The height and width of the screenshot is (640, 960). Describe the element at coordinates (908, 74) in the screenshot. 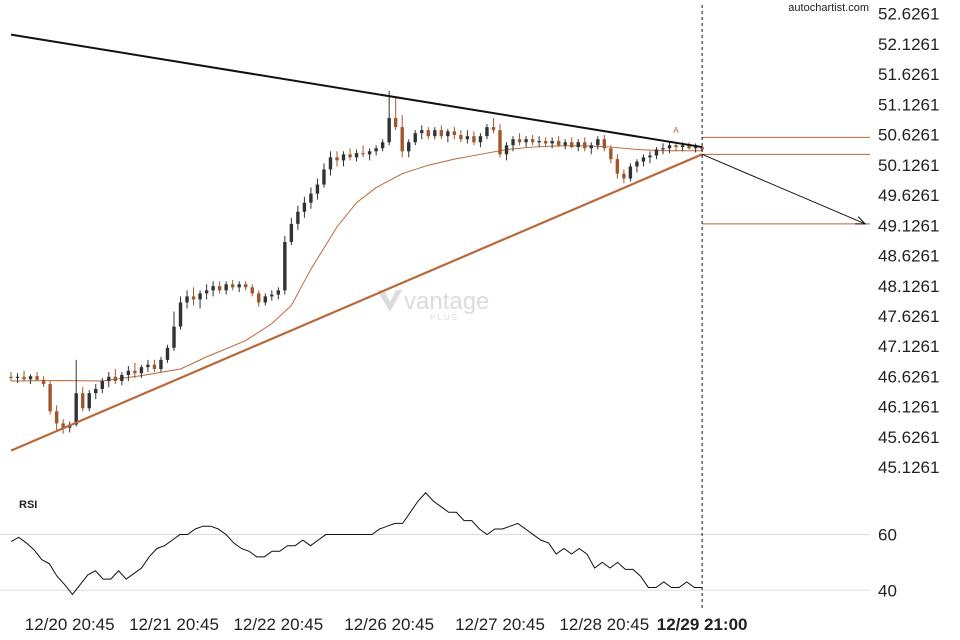

I see `price-tick-label: 51.6261` at that location.